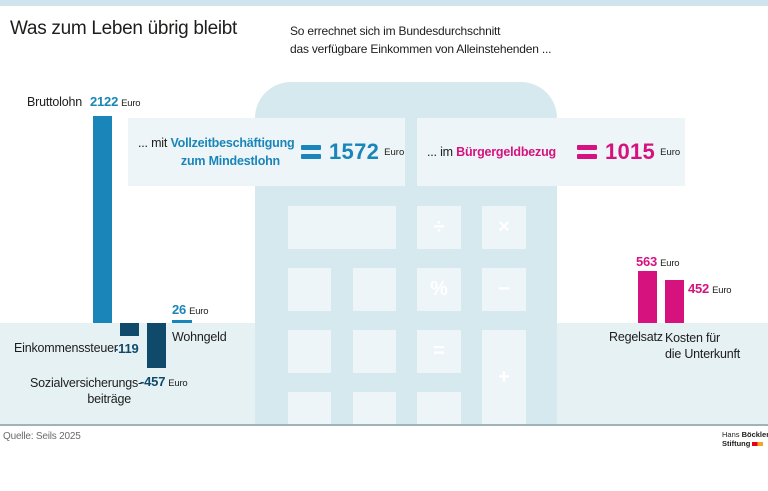 The image size is (768, 491). What do you see at coordinates (199, 337) in the screenshot?
I see `housing-benefit-label: Wohngeld` at bounding box center [199, 337].